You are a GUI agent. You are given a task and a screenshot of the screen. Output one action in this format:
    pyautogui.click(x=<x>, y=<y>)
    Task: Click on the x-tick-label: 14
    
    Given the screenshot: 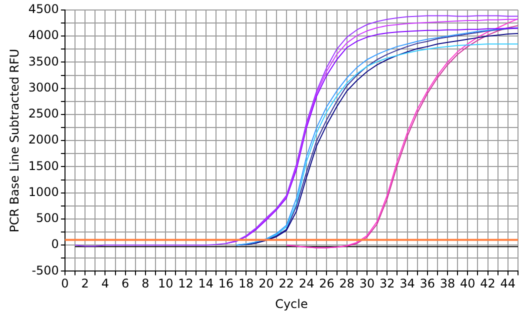 What is the action you would take?
    pyautogui.click(x=206, y=283)
    